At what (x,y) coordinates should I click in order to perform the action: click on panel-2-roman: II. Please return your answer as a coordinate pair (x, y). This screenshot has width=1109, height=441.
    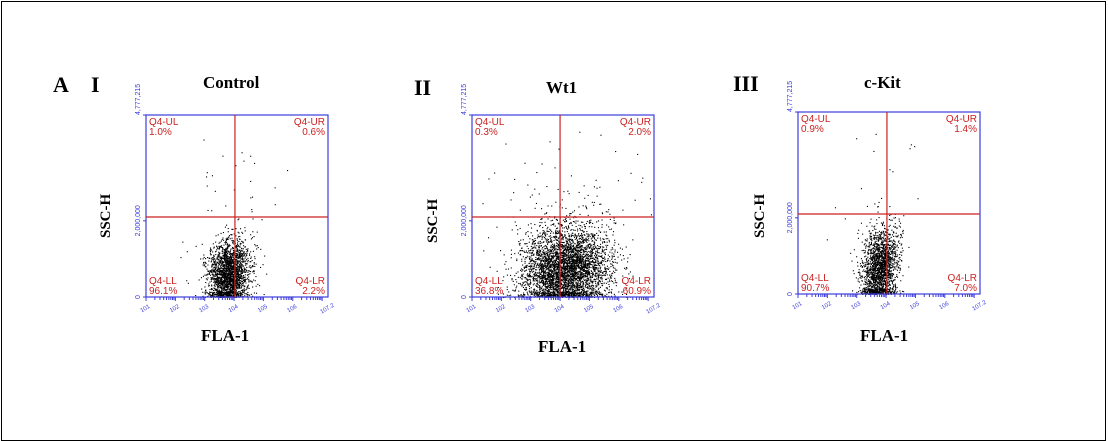
    Looking at the image, I should click on (422, 88).